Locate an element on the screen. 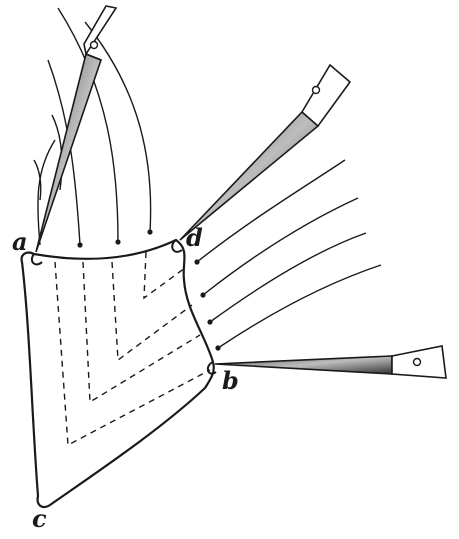  pin-right is located at coordinates (330, 362).